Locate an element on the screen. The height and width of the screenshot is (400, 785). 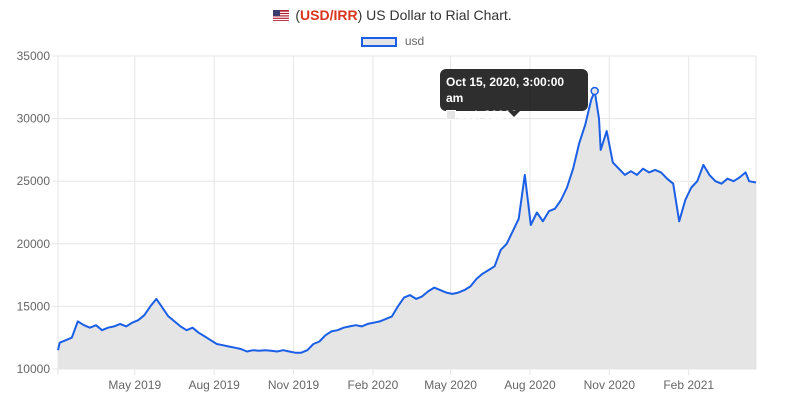
tooltip-caret is located at coordinates (514, 114).